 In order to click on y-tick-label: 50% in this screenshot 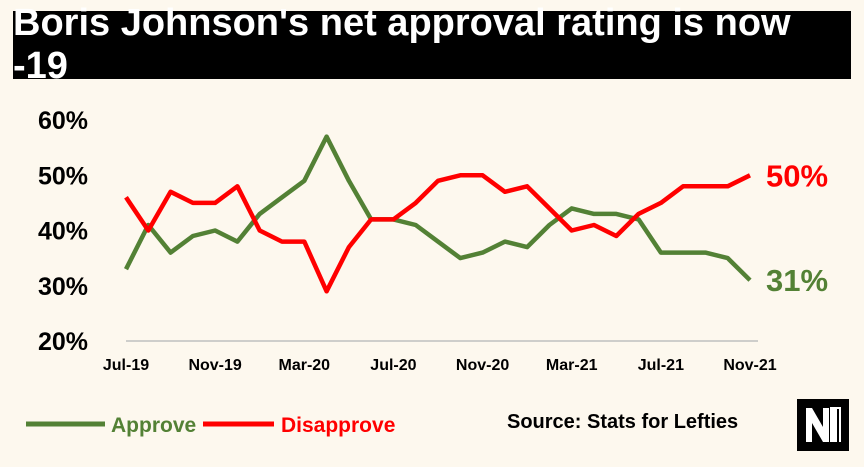, I will do `click(63, 176)`.